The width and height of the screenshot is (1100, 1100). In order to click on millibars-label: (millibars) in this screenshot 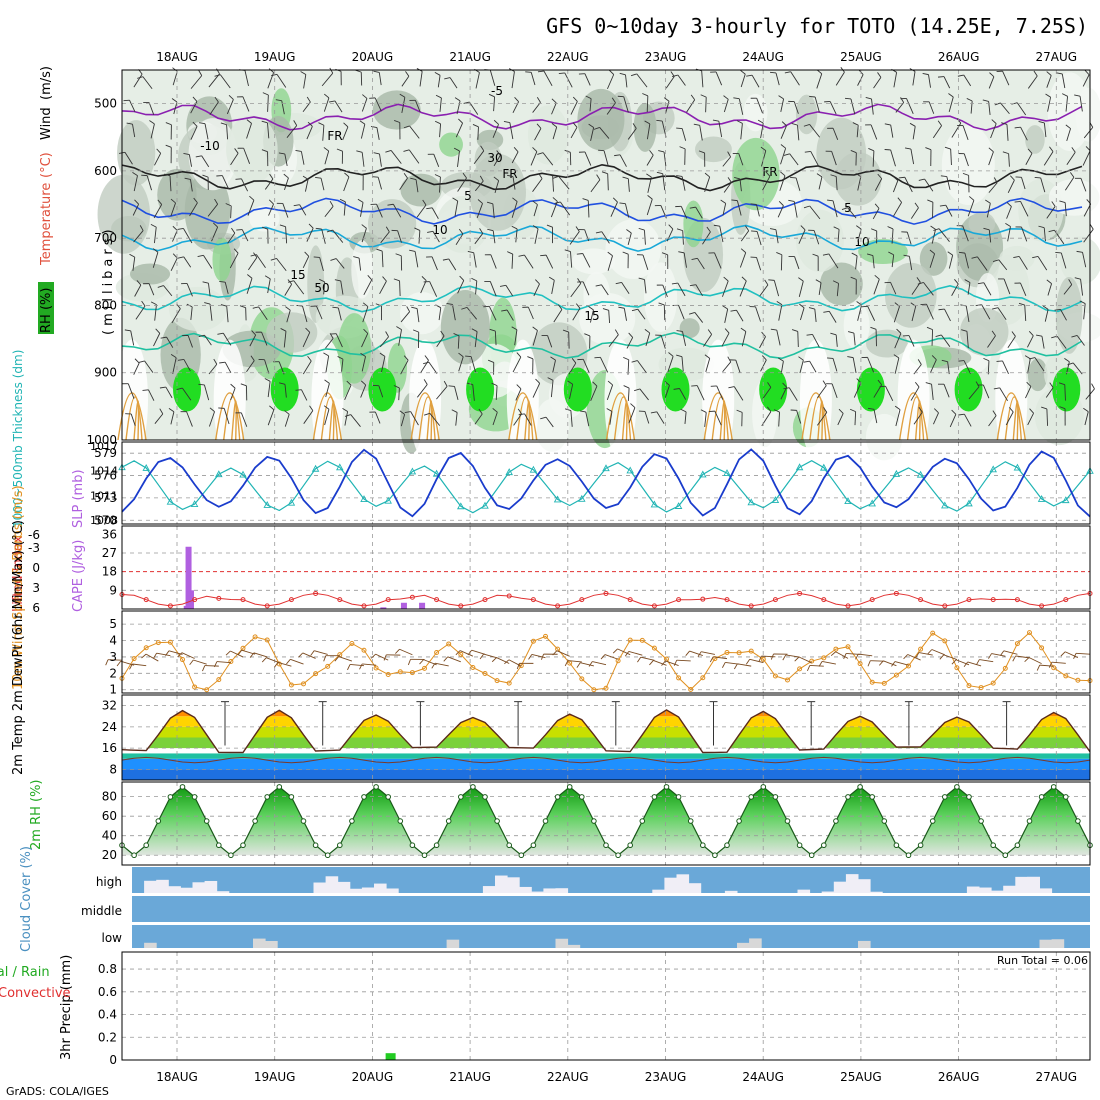, I will do `click(108, 280)`.